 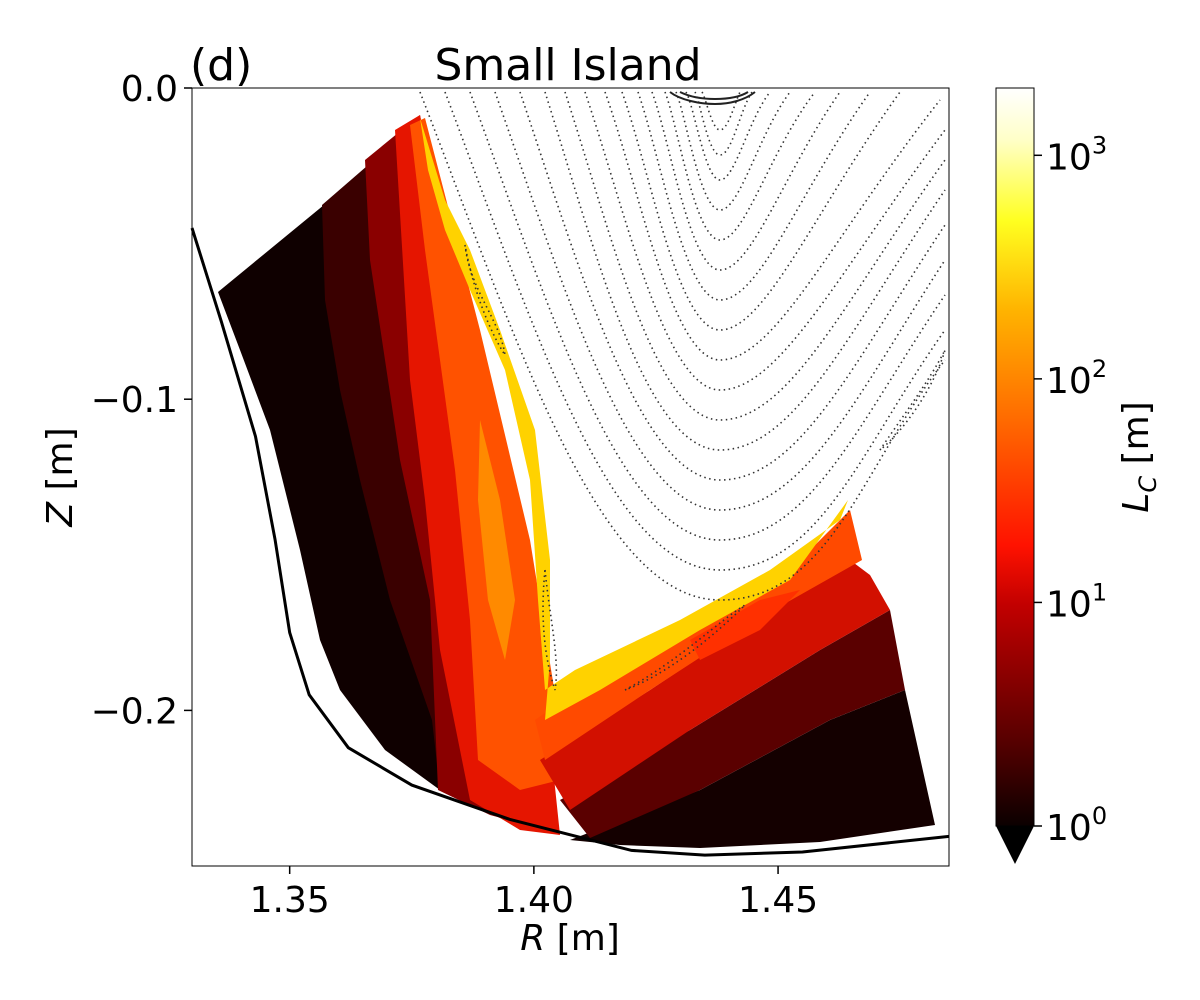 What do you see at coordinates (567, 65) in the screenshot?
I see `chart-title: Small Island` at bounding box center [567, 65].